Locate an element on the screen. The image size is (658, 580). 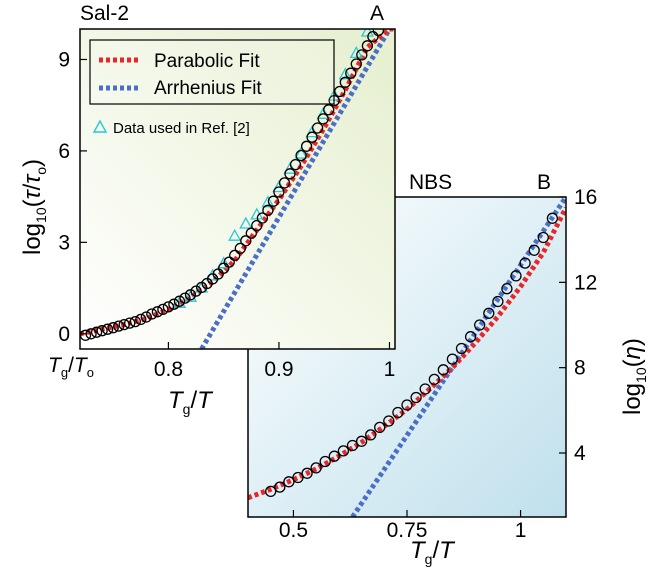
legend-box is located at coordinates (212, 72).